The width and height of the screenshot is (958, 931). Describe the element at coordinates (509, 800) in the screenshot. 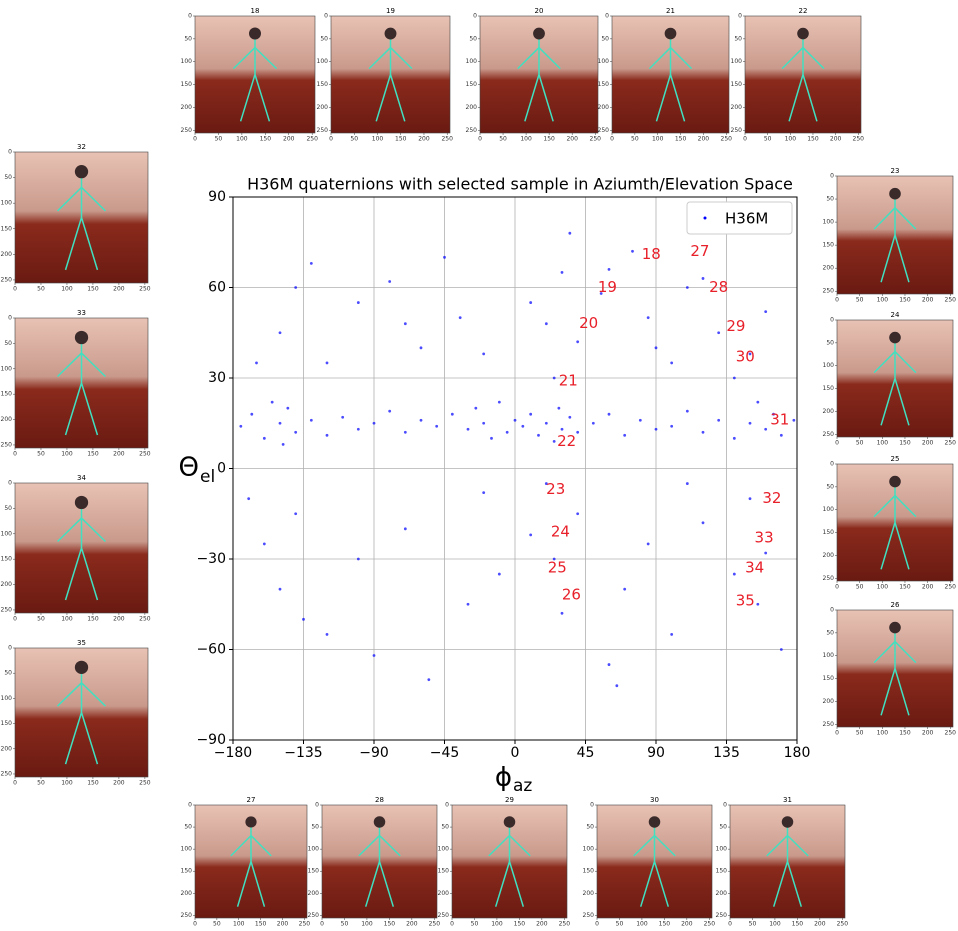

I see `thumbnail-title: 29` at that location.